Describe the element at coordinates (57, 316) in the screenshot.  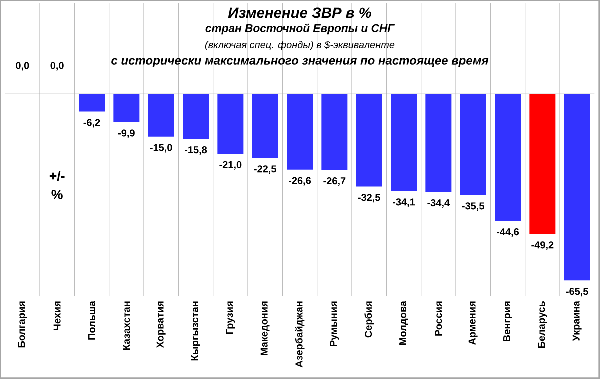
I see `x-tick-label: Чехия` at that location.